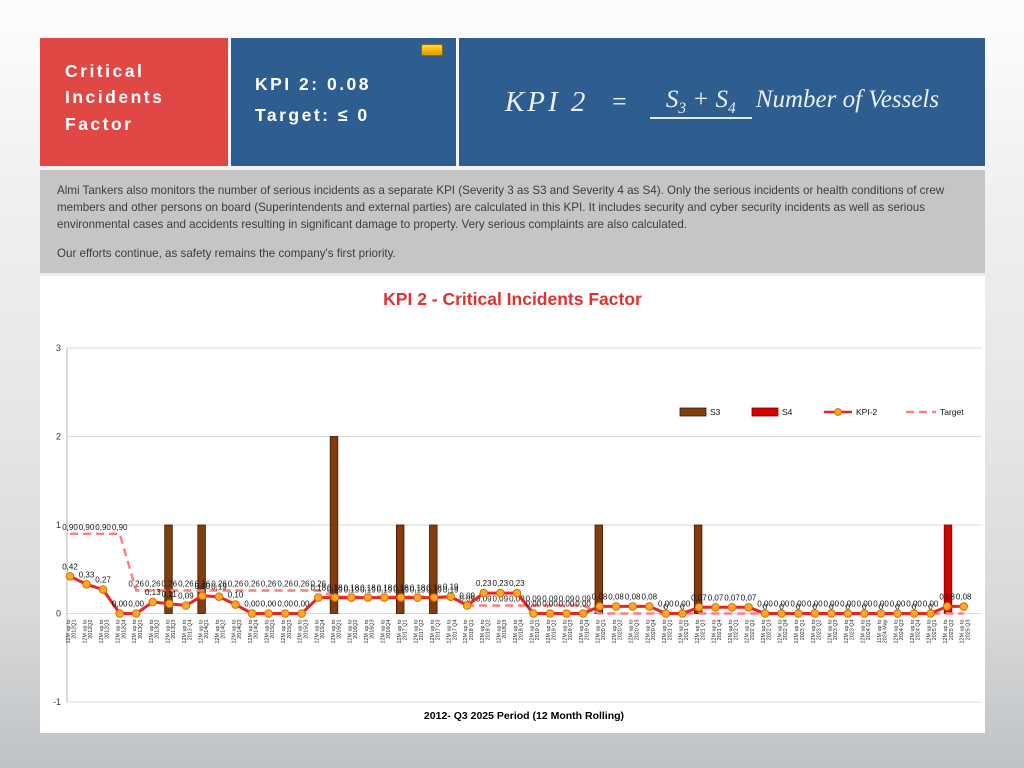 The image size is (1024, 768). Describe the element at coordinates (535, 632) in the screenshot. I see `svg-text: 12M up to2019 Q1` at that location.